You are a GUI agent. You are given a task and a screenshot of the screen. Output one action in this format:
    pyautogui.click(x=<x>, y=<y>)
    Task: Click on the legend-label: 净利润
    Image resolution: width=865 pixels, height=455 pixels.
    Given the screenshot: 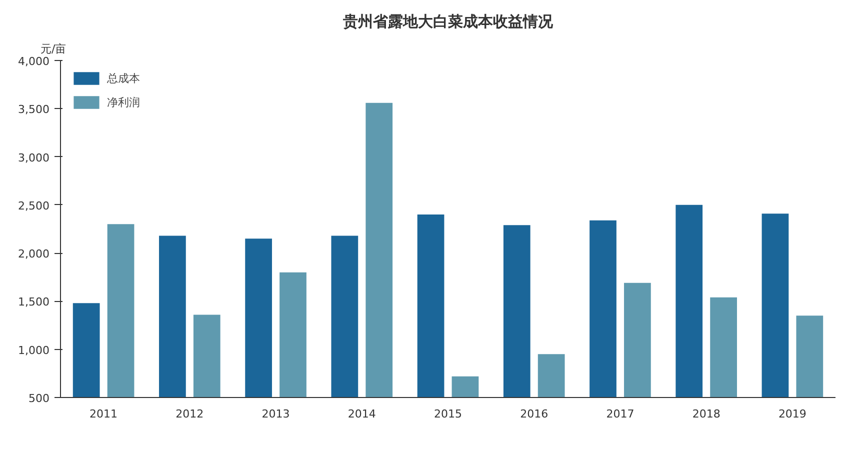 What is the action you would take?
    pyautogui.click(x=123, y=102)
    